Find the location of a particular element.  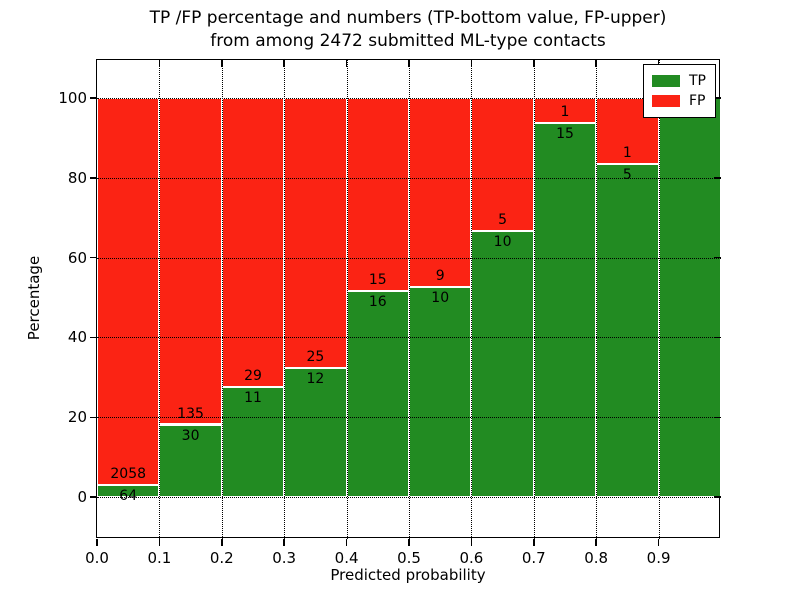

fp-swatch-icon is located at coordinates (666, 101).